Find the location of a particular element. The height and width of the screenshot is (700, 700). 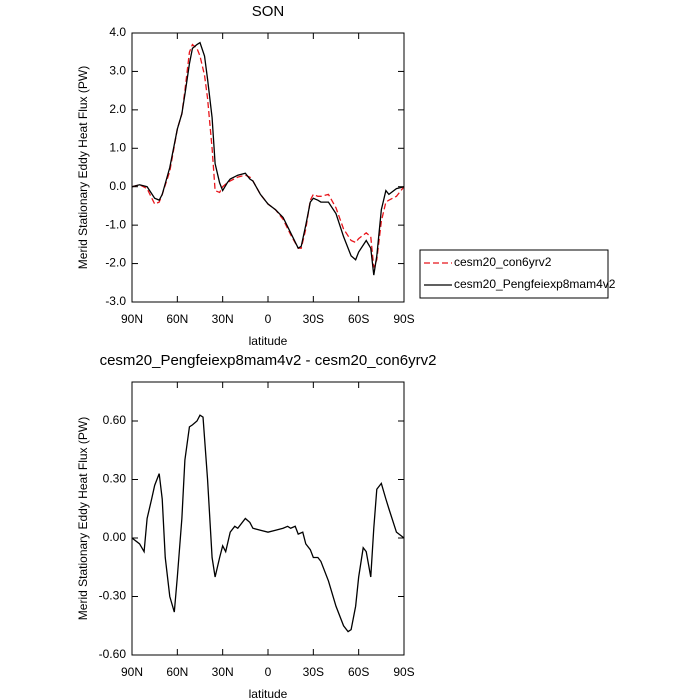

chart-title: SON is located at coordinates (268, 11).